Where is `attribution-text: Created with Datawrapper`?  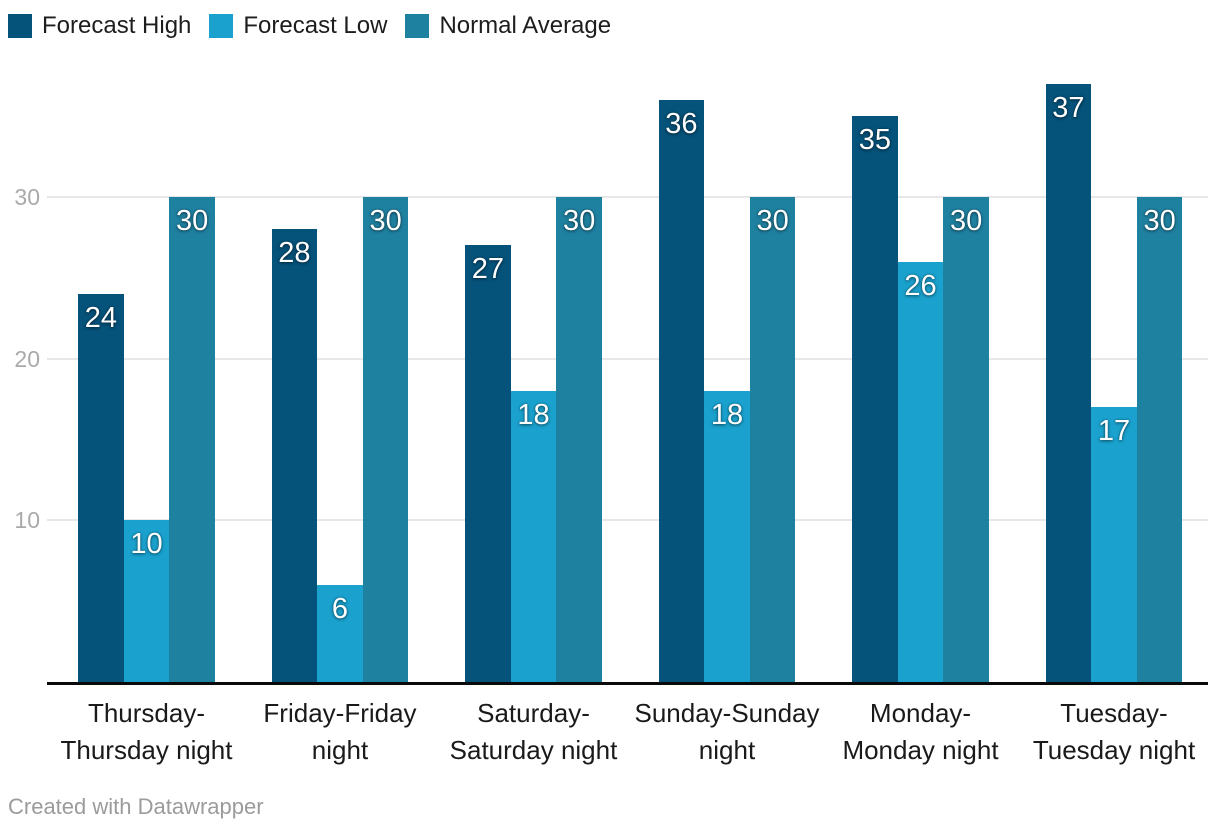
attribution-text: Created with Datawrapper is located at coordinates (136, 806).